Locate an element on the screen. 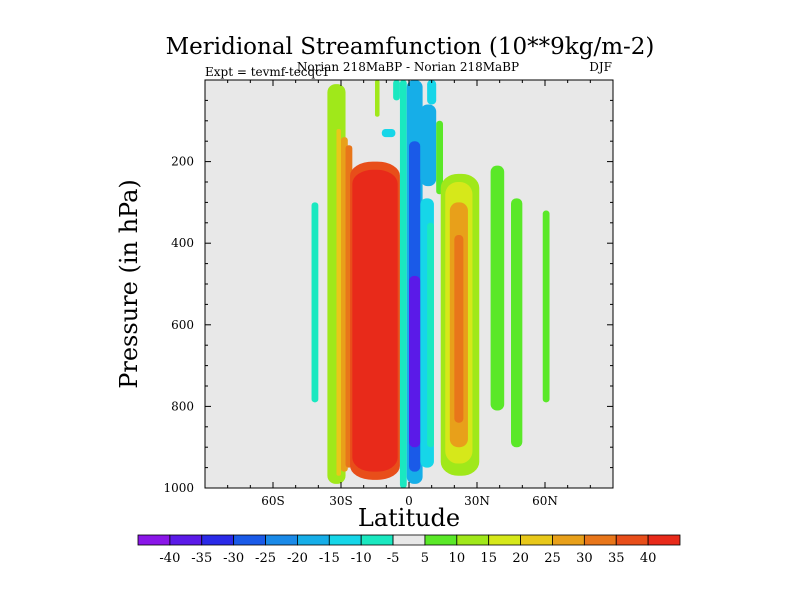 Image resolution: width=800 pixels, height=600 pixels. colorbar-label: 5 is located at coordinates (425, 558).